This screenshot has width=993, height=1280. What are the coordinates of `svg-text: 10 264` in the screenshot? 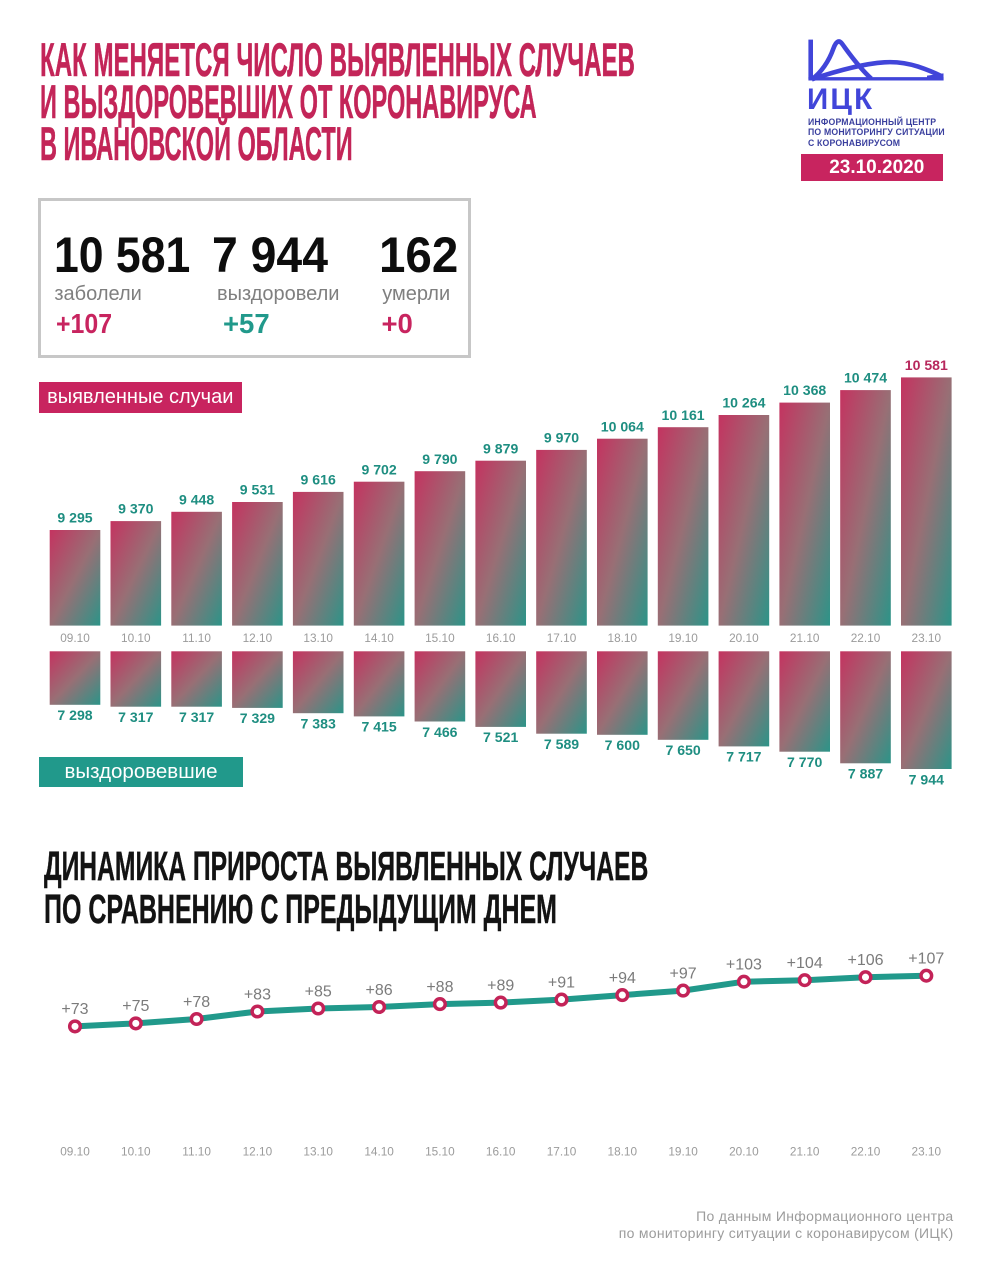 It's located at (743, 403).